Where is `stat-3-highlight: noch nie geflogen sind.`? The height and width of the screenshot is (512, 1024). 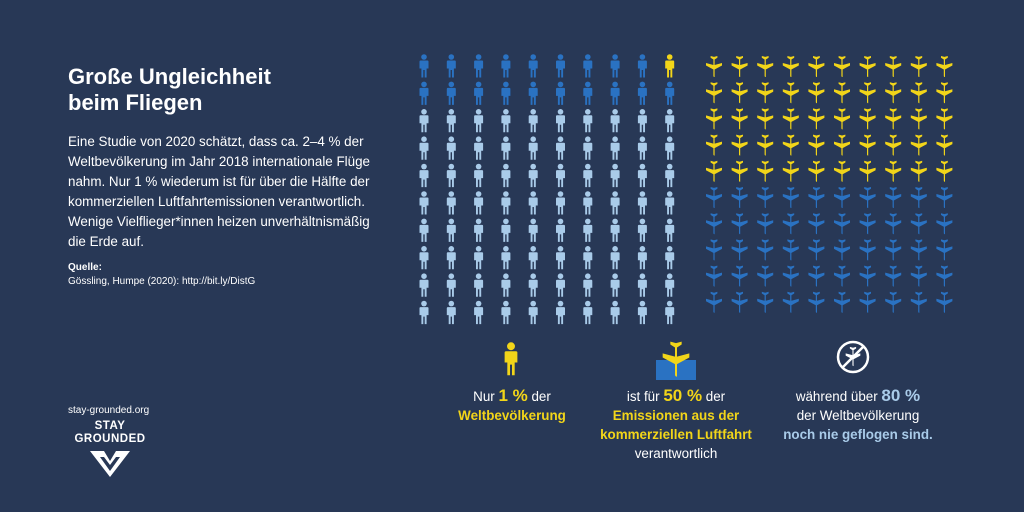
stat-3-highlight: noch nie geflogen sind. is located at coordinates (858, 434).